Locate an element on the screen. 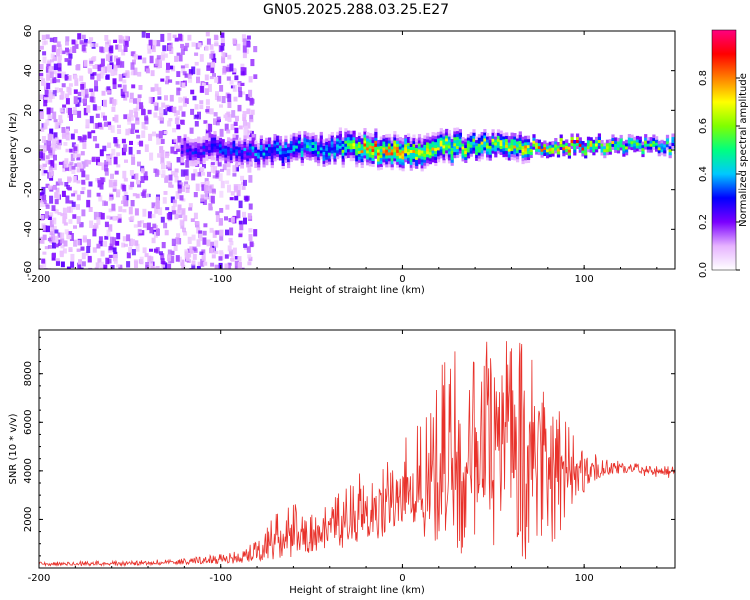 The image size is (750, 600). spectrogram-ylabel: Frequency (Hz) is located at coordinates (13, 150).